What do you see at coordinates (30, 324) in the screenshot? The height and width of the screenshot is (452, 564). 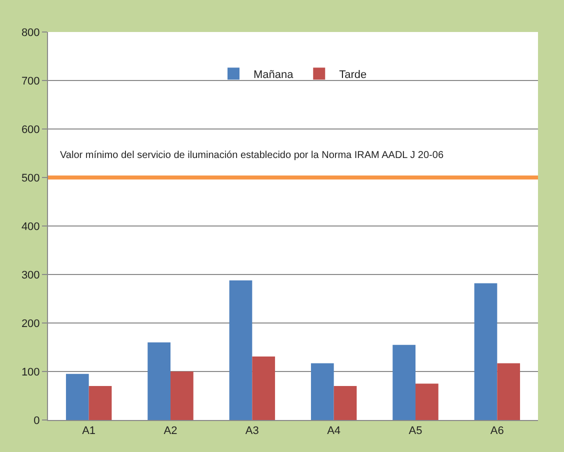 I see `y-tick-label: 200` at bounding box center [30, 324].